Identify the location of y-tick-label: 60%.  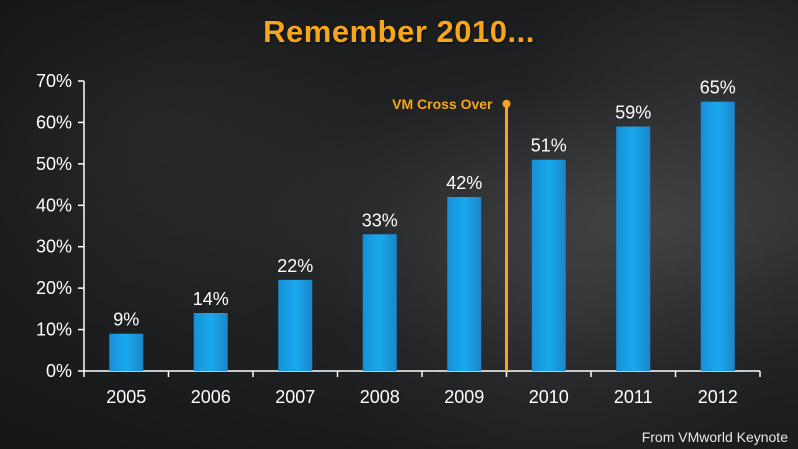
(54, 122).